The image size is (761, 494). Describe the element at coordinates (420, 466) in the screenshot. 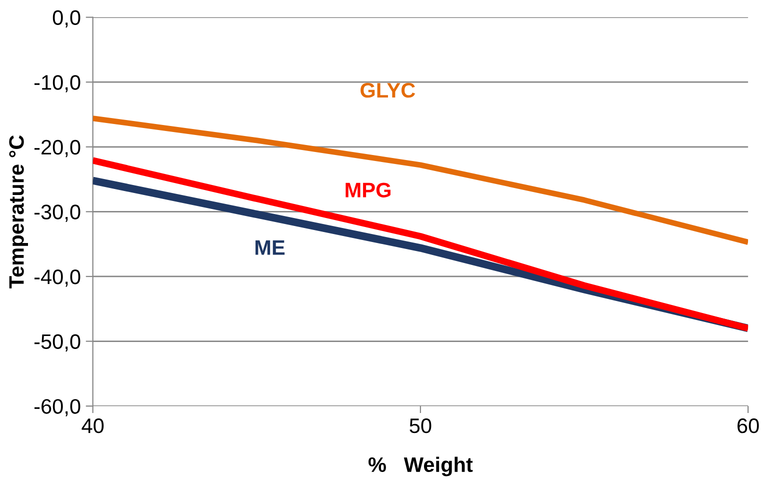

I see `x-axis-title: % Weight` at that location.